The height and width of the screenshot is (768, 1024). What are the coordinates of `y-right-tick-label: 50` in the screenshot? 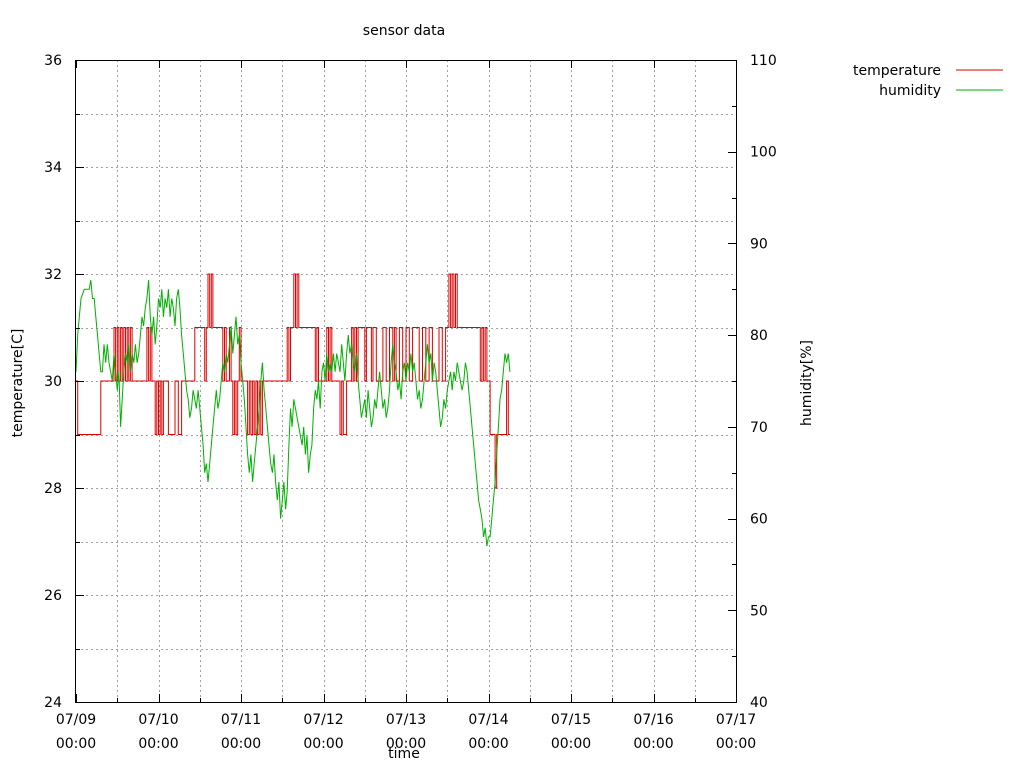 It's located at (759, 611).